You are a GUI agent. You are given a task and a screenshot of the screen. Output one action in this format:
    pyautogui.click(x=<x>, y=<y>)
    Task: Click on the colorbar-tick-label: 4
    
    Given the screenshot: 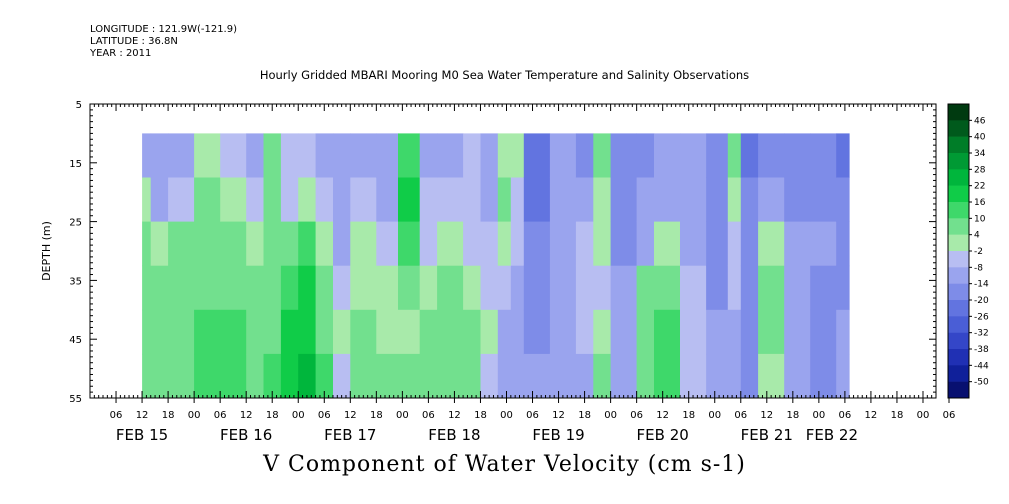 What is the action you would take?
    pyautogui.click(x=977, y=236)
    